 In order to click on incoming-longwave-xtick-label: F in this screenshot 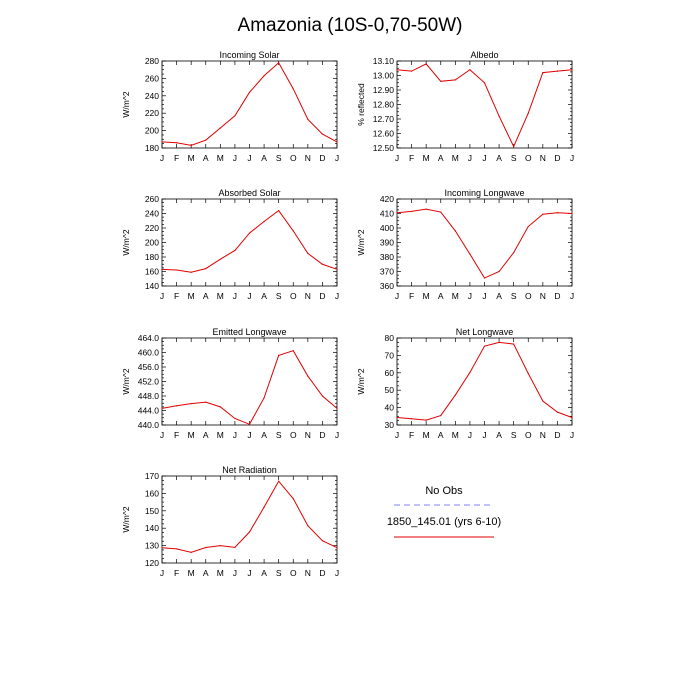, I will do `click(411, 296)`.